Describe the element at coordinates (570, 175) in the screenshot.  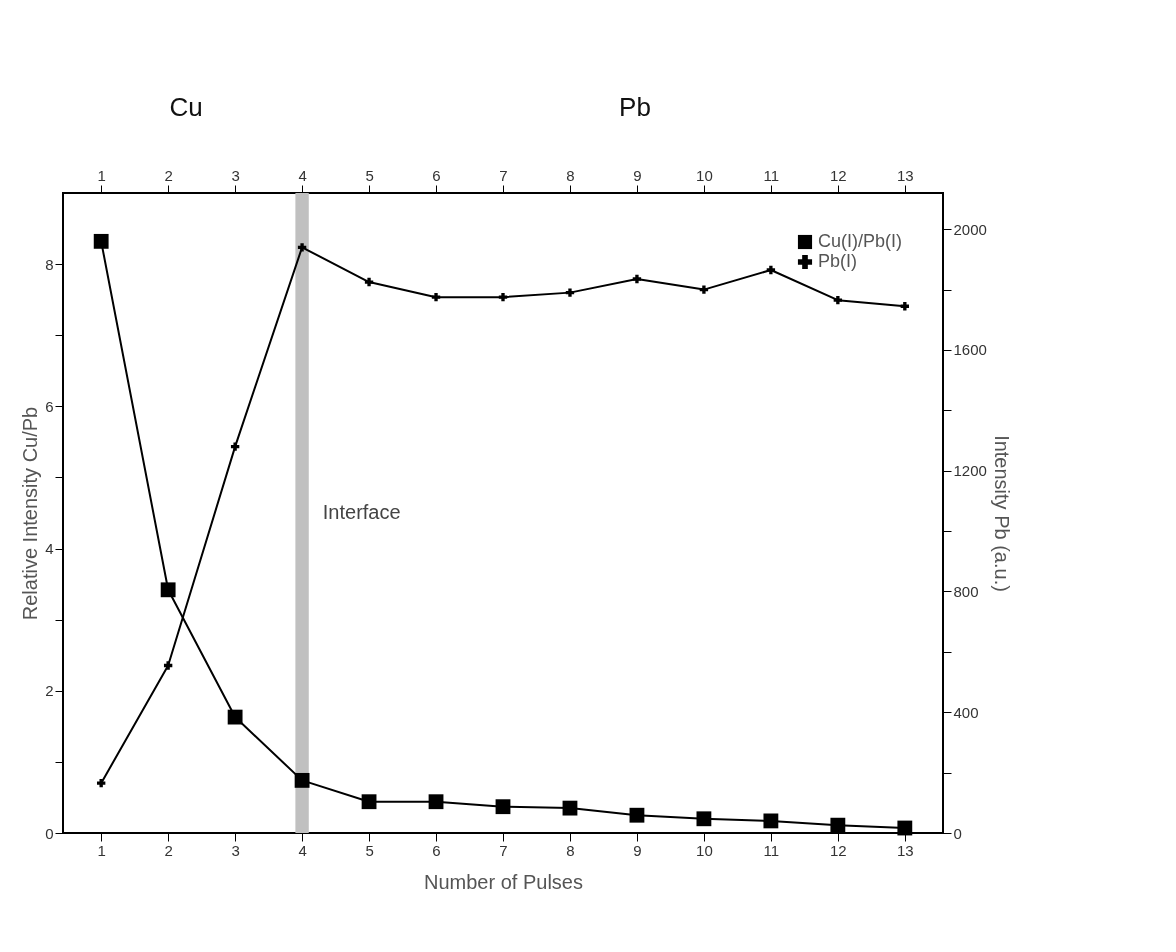
I see `x2-tick-label: 8` at that location.